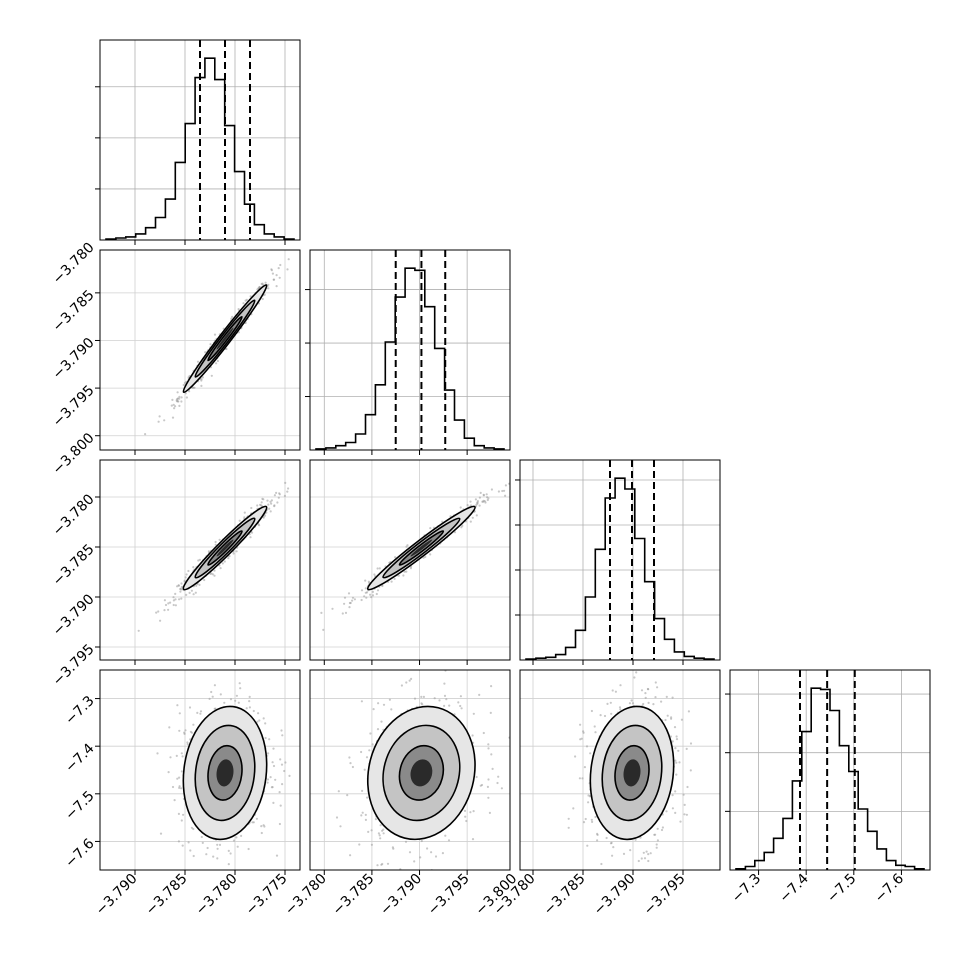 The image size is (970, 970). Describe the element at coordinates (830, 778) in the screenshot. I see `histogram-step` at that location.